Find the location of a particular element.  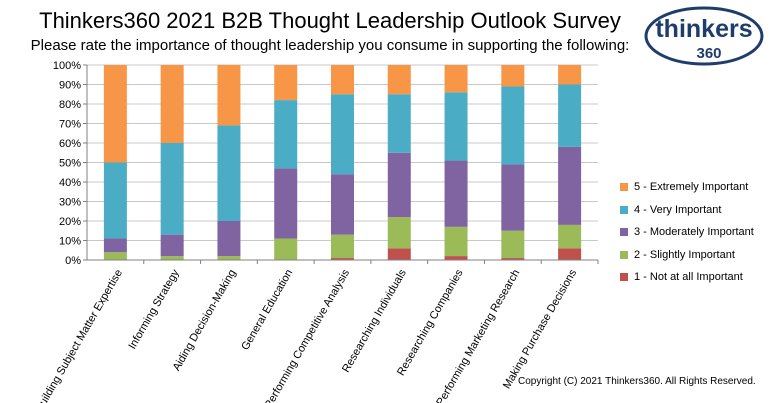

x-tick-label: Researching Companies is located at coordinates (430, 322).